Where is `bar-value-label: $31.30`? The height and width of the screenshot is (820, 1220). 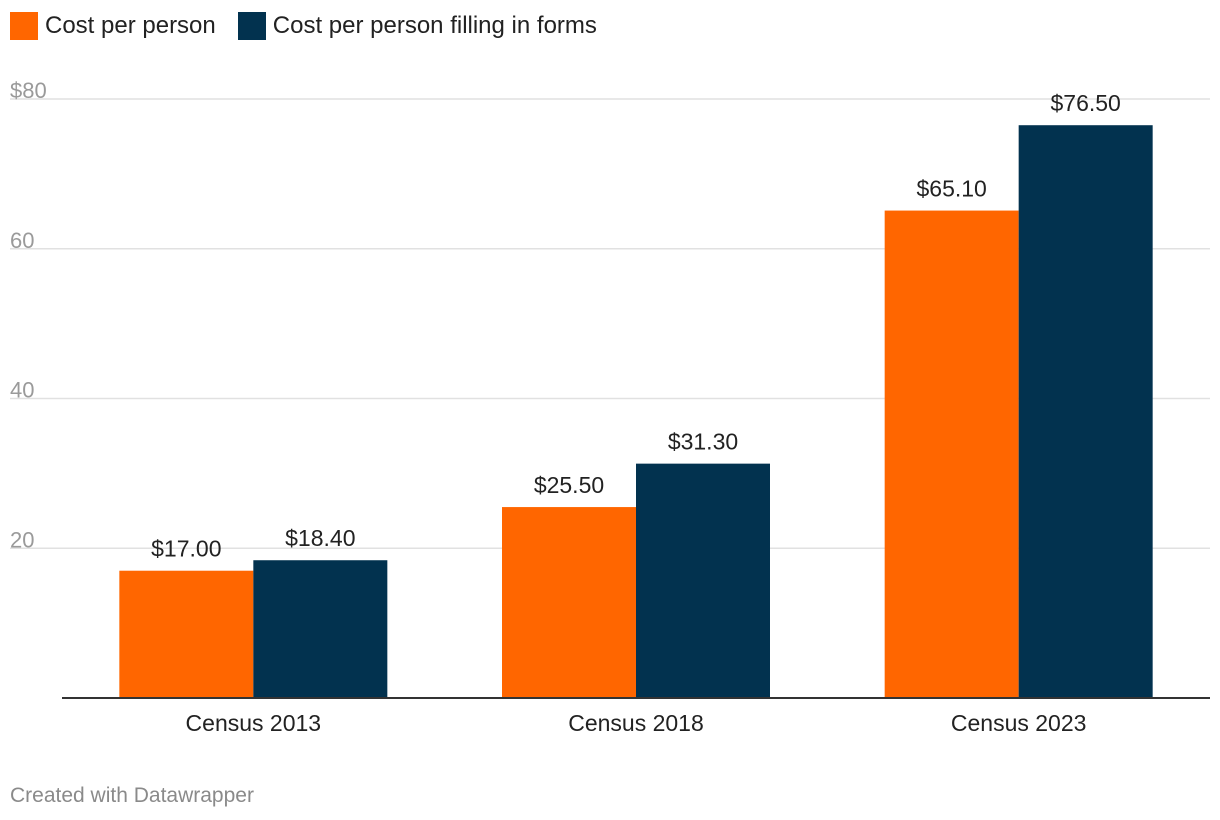 bar-value-label: $31.30 is located at coordinates (703, 442).